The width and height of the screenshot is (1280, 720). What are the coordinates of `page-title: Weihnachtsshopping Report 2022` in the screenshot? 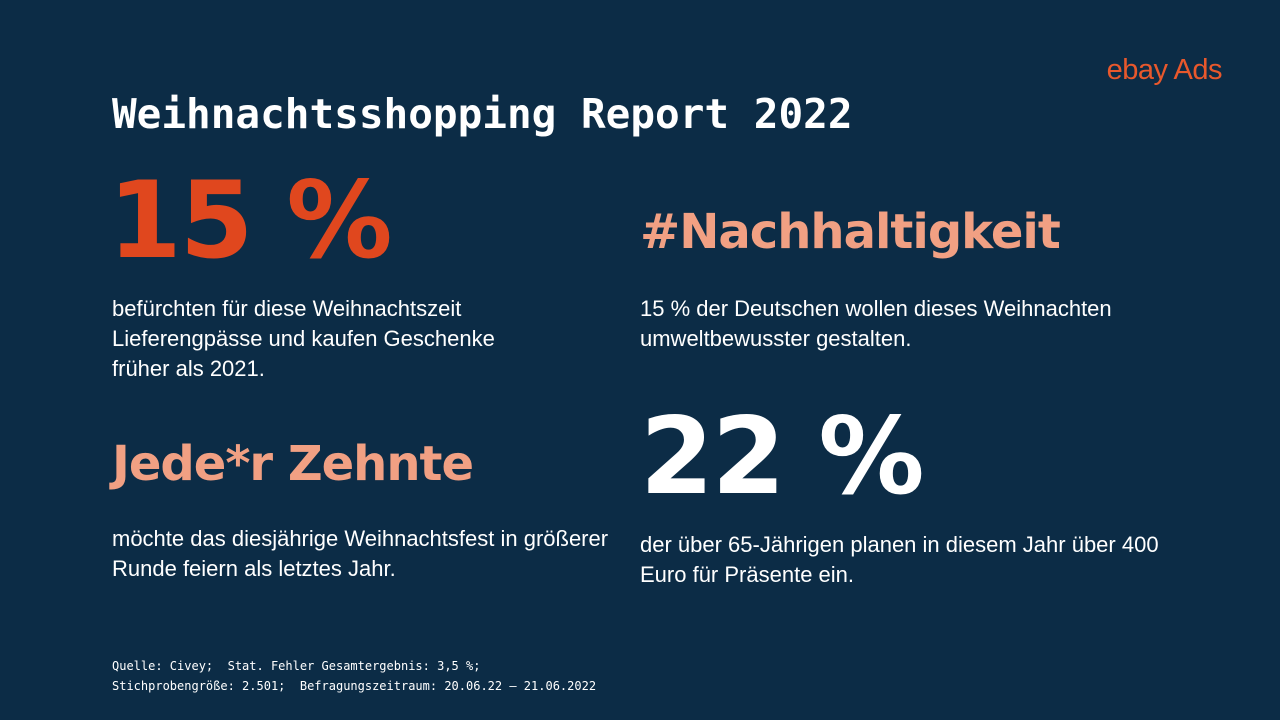 It's located at (482, 114).